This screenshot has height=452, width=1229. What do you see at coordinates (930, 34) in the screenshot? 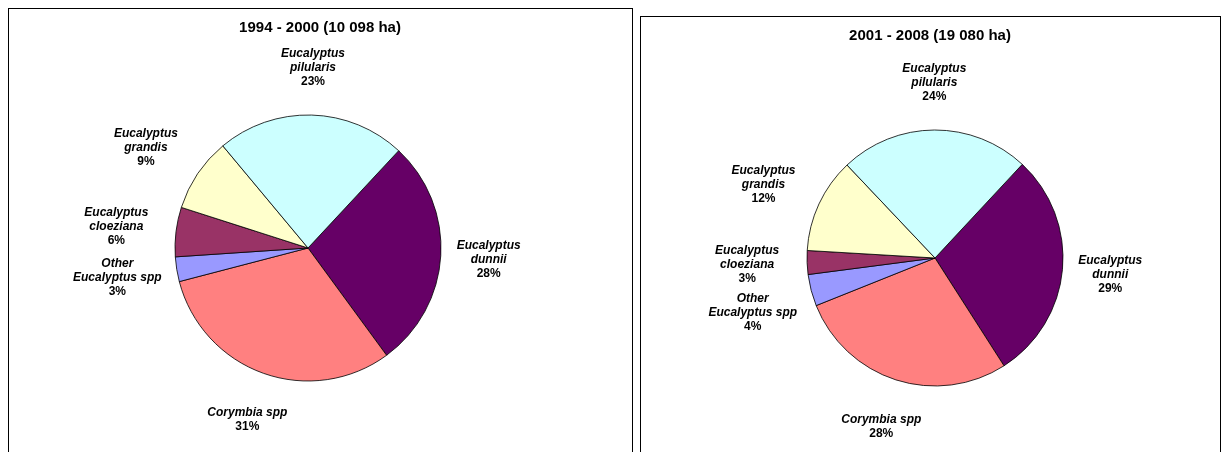
I see `chart-title: 2001 - 2008 (19 080 ha)` at bounding box center [930, 34].